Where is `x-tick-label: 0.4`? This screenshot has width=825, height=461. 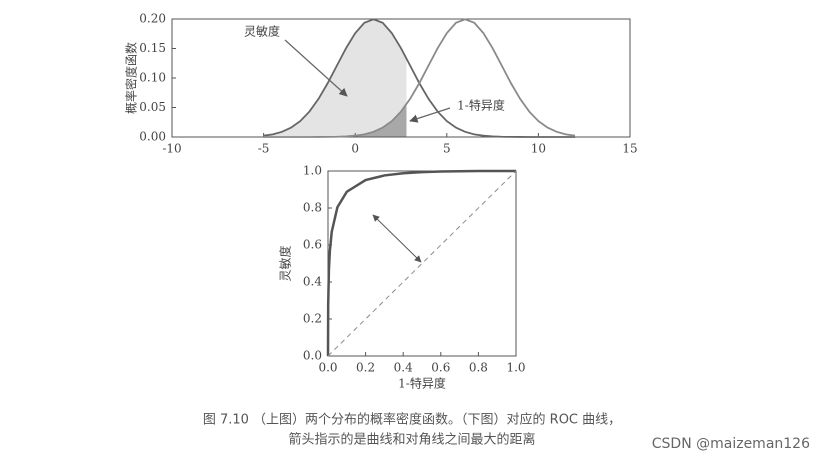
x-tick-label: 0.4 is located at coordinates (403, 368).